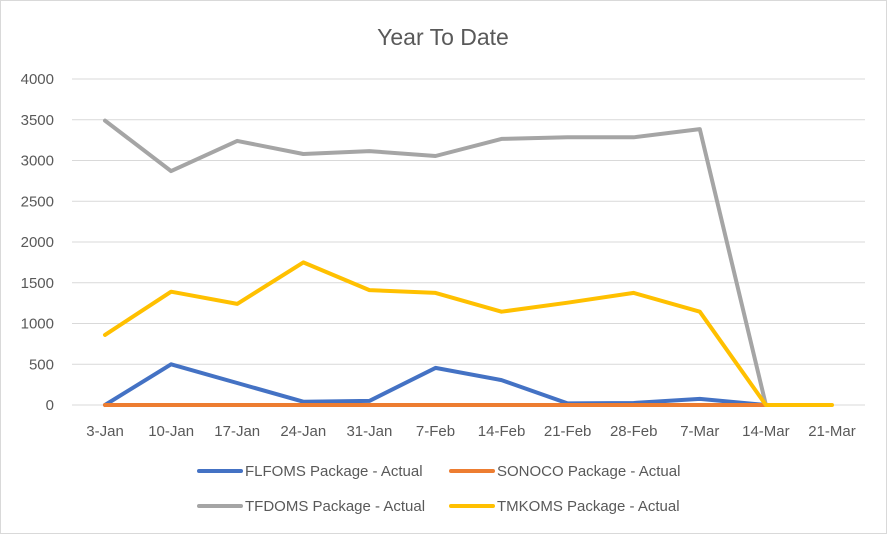 The image size is (887, 534). Describe the element at coordinates (435, 431) in the screenshot. I see `x-tick-label: 7-Feb` at that location.